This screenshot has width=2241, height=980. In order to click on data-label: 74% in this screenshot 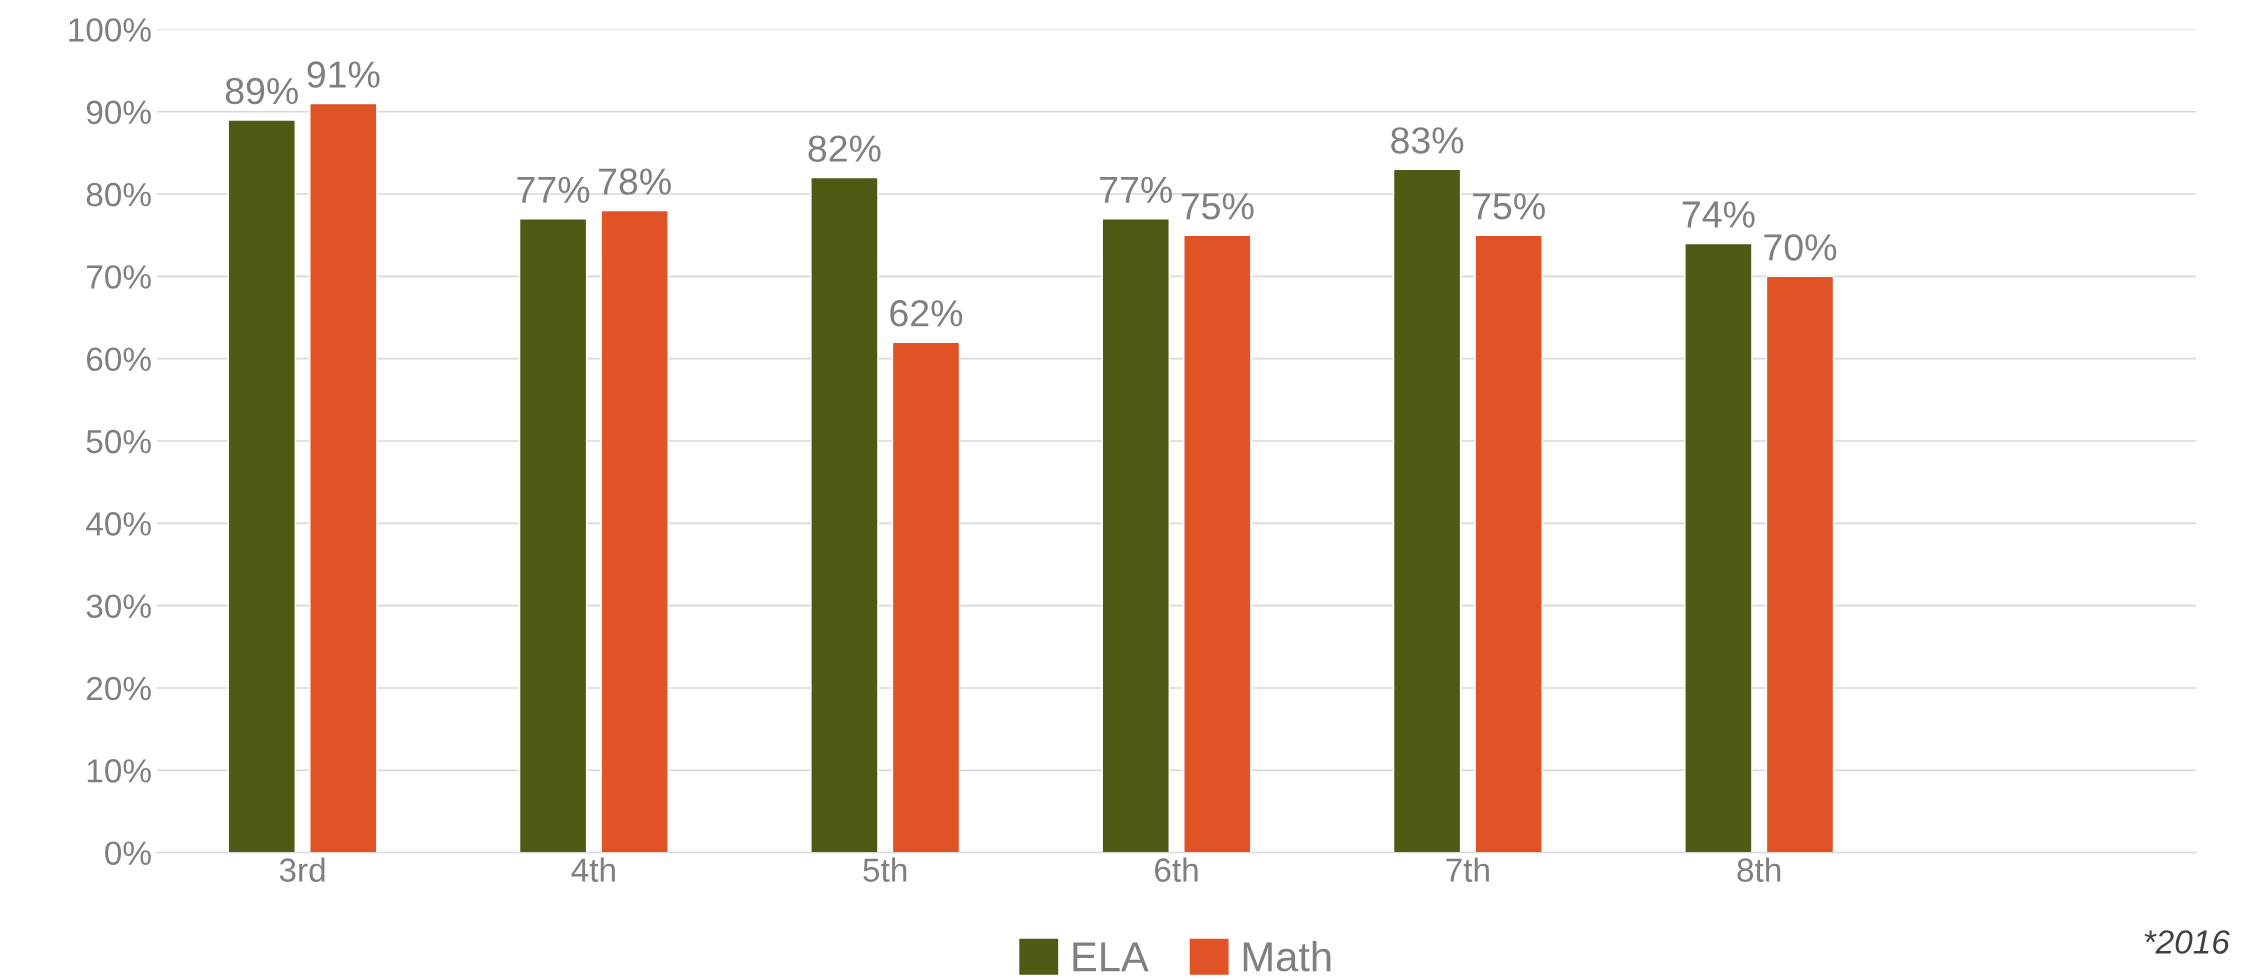, I will do `click(1718, 214)`.